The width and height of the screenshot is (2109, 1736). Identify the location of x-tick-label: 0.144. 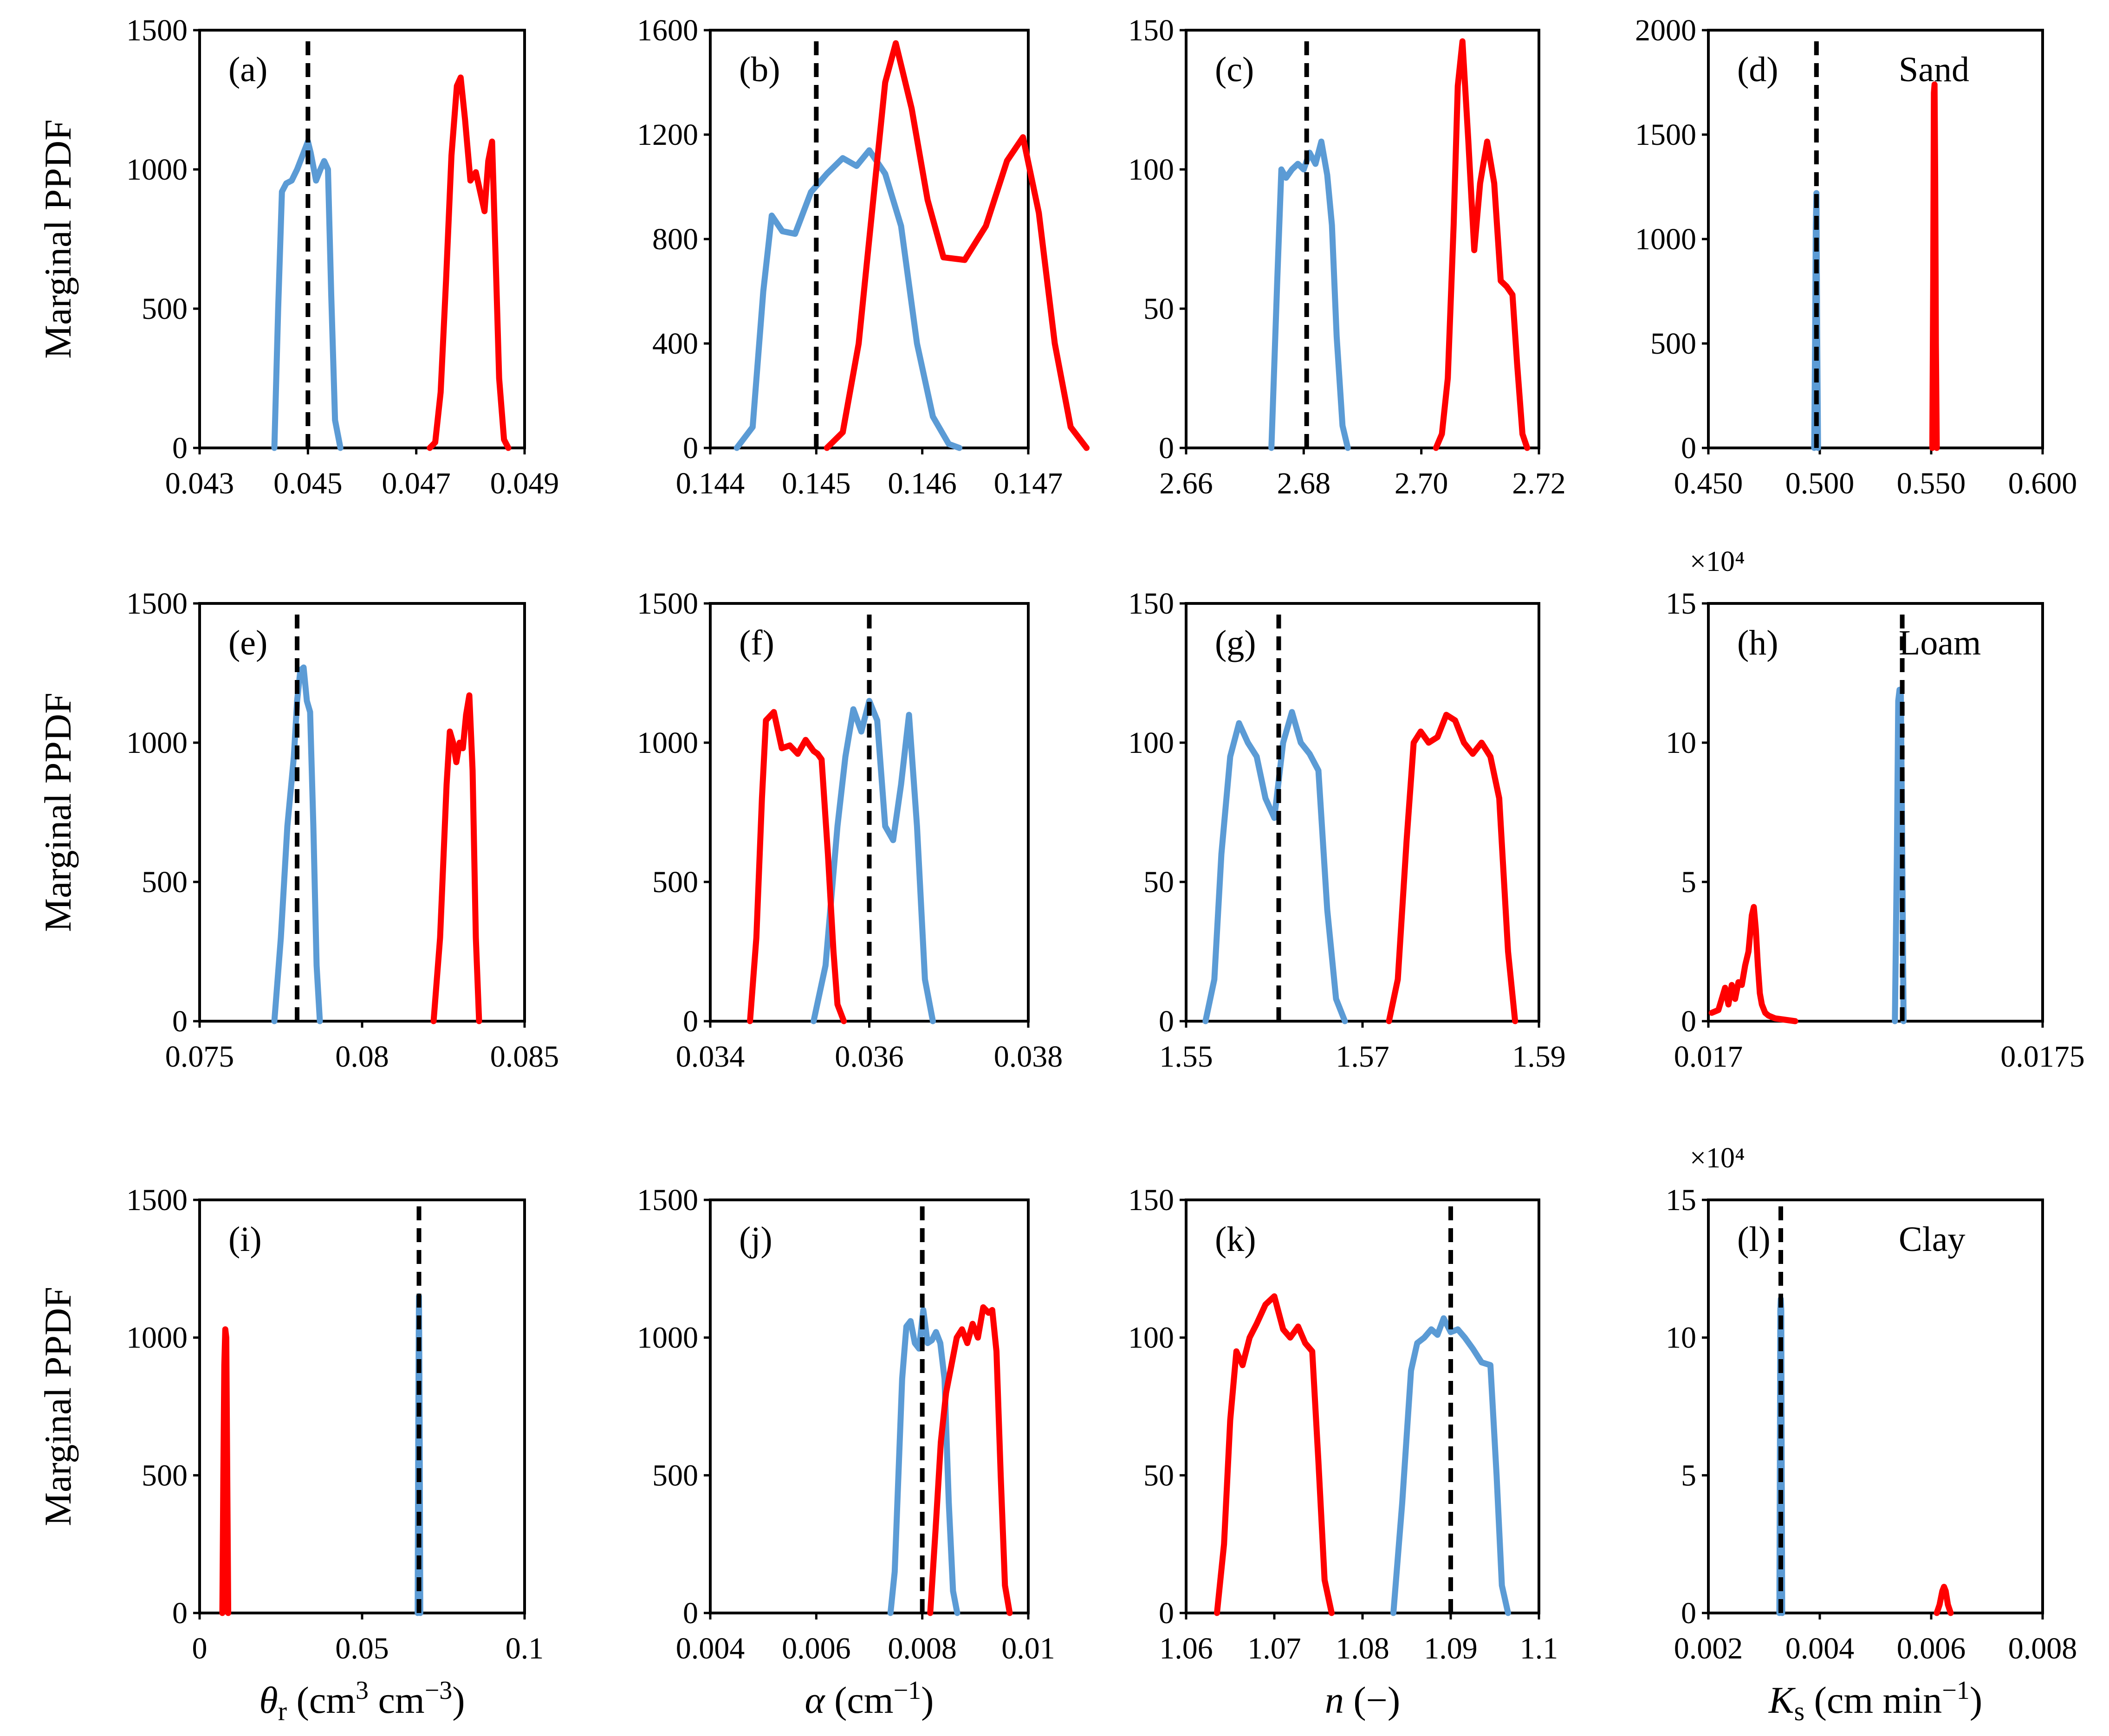
(710, 483).